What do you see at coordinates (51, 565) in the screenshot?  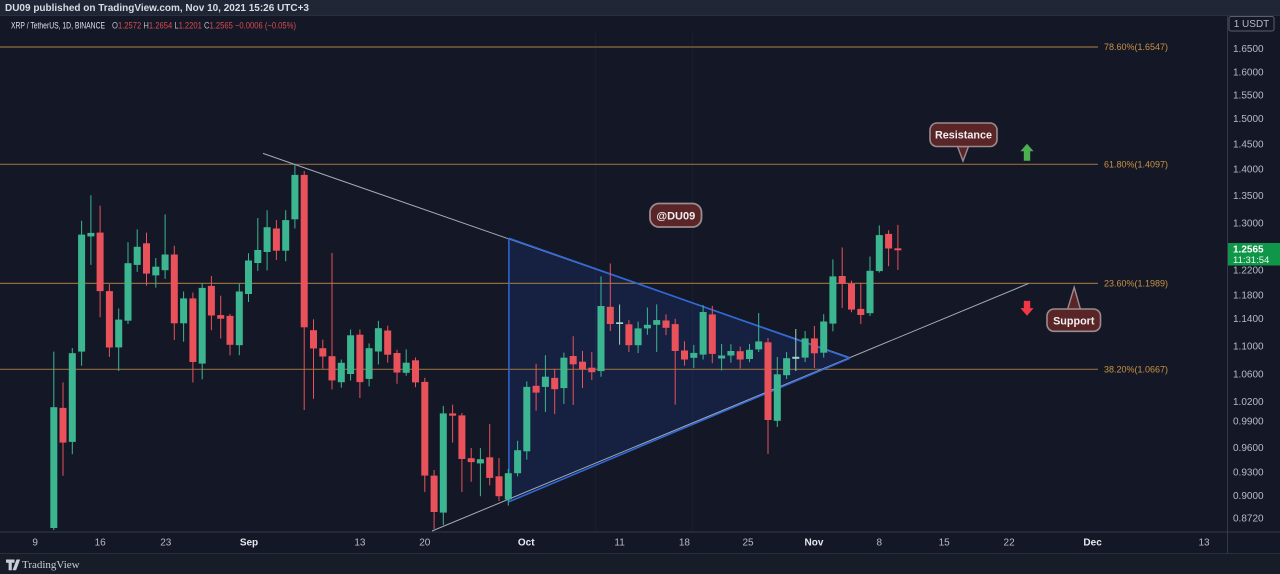 I see `svg-text: TradingView` at bounding box center [51, 565].